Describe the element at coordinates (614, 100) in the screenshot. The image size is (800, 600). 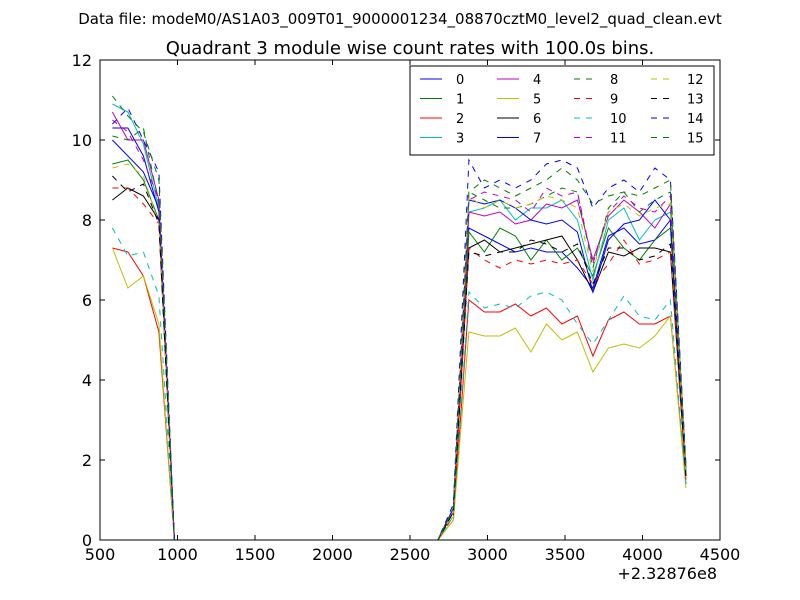
I see `legend-label-9: 9` at that location.